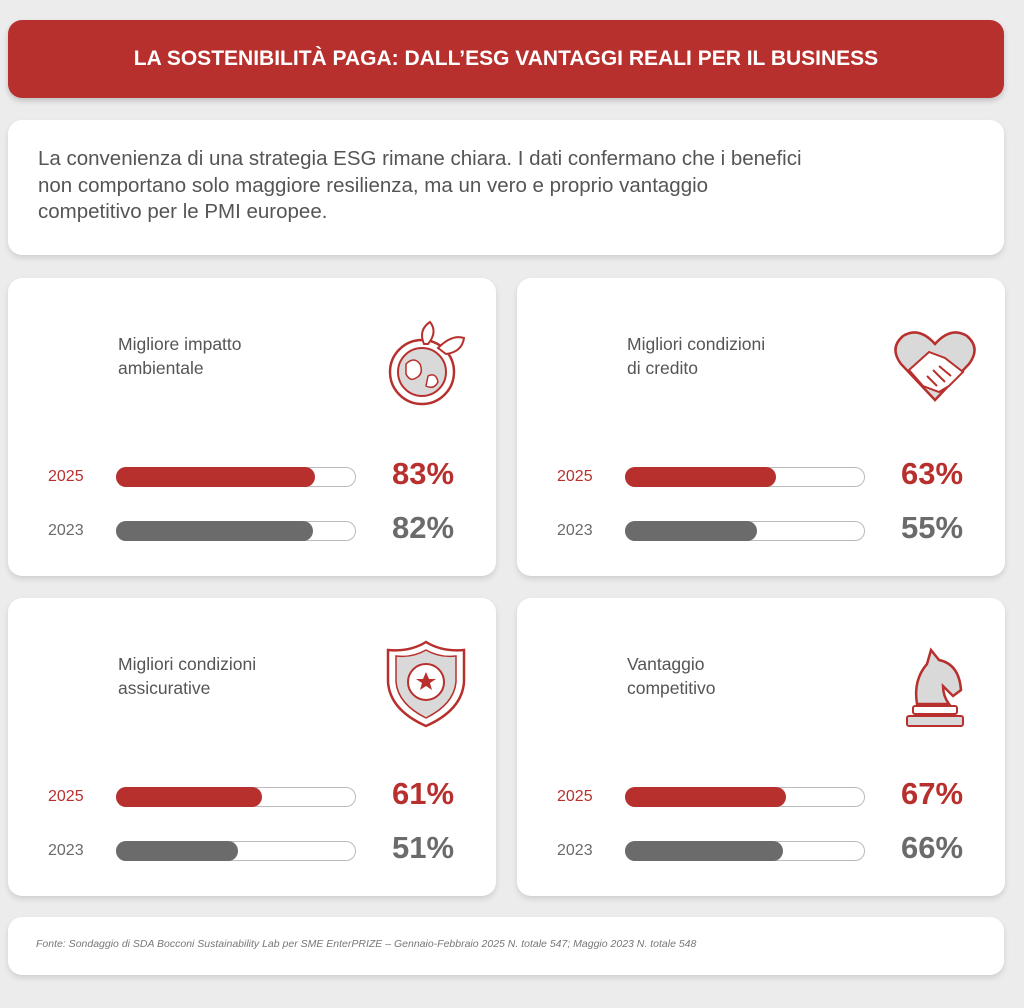  I want to click on card-title-line: di credito, so click(663, 368).